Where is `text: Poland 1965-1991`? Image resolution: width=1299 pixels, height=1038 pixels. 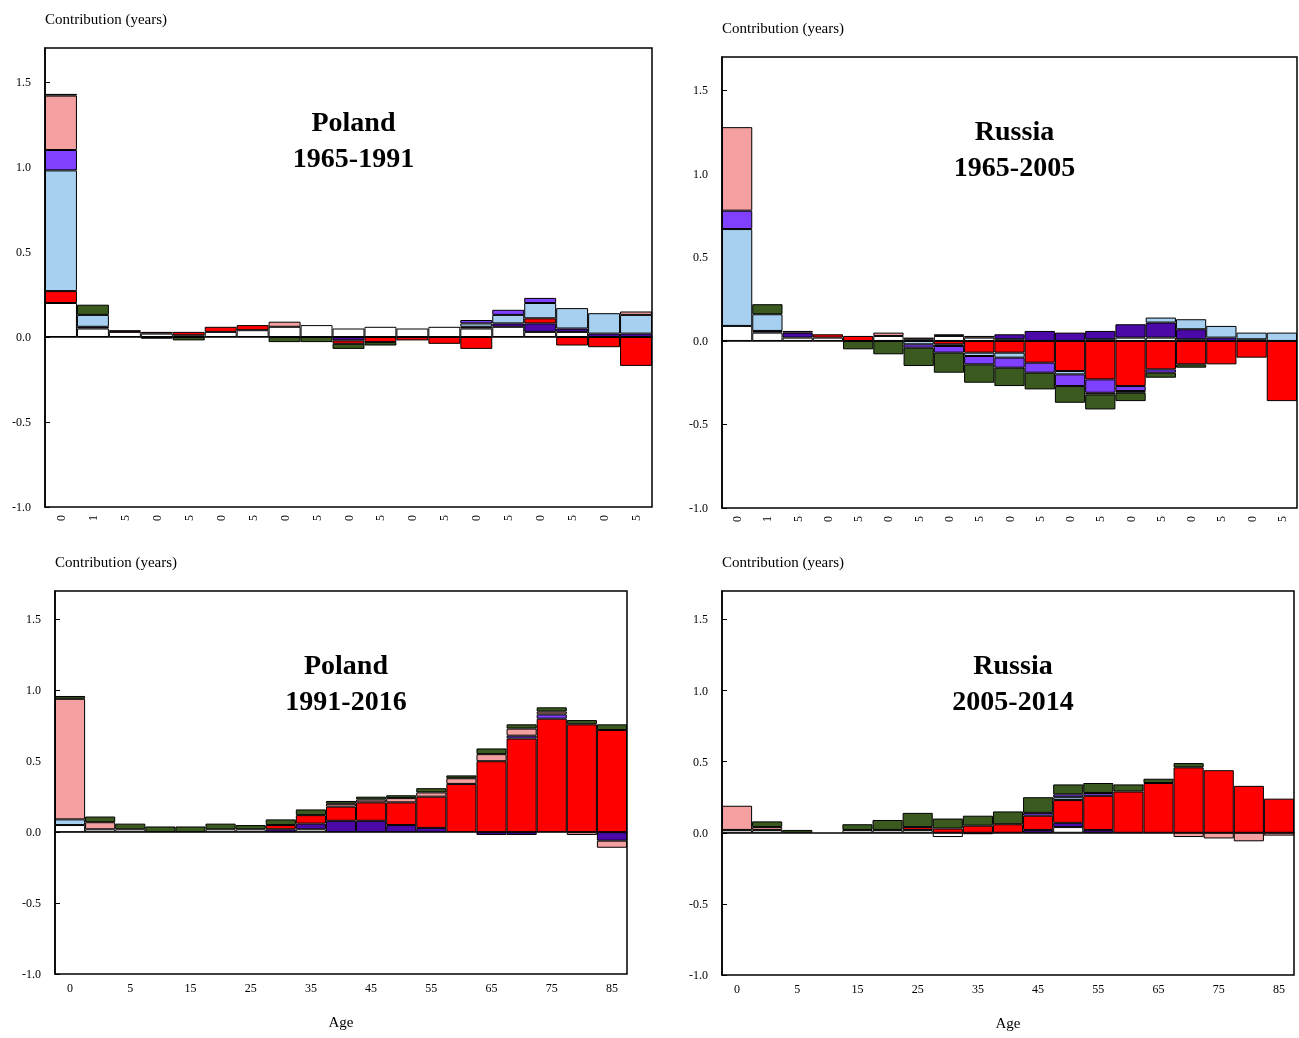 text: Poland 1965-1991 is located at coordinates (353, 139).